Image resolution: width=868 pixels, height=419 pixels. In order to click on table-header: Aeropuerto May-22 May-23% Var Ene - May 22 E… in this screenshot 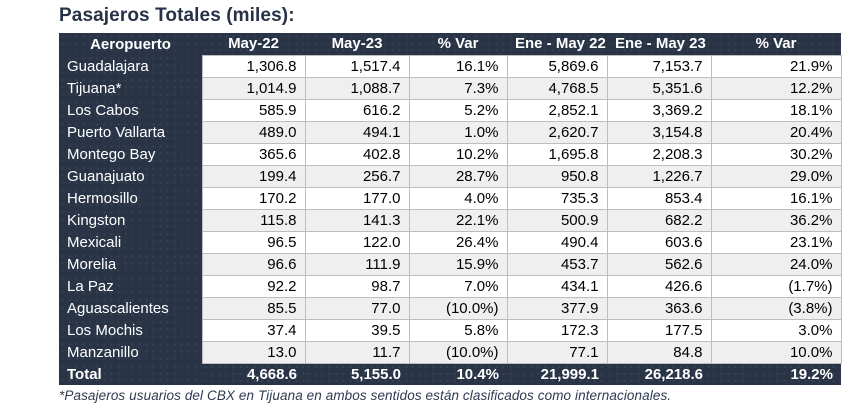, I will do `click(450, 44)`.